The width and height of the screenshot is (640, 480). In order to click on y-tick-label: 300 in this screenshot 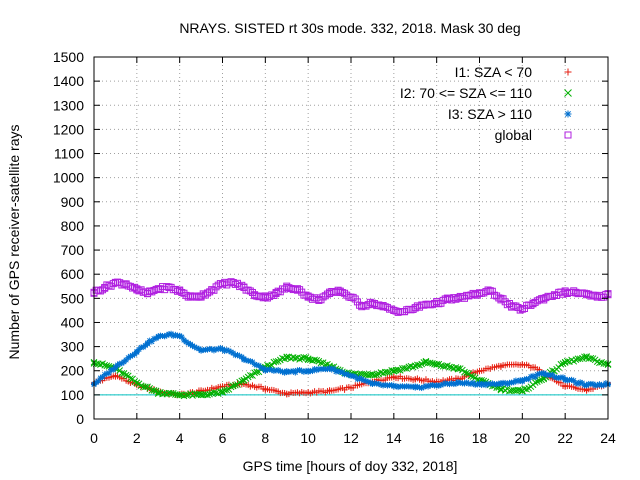, I will do `click(73, 347)`.